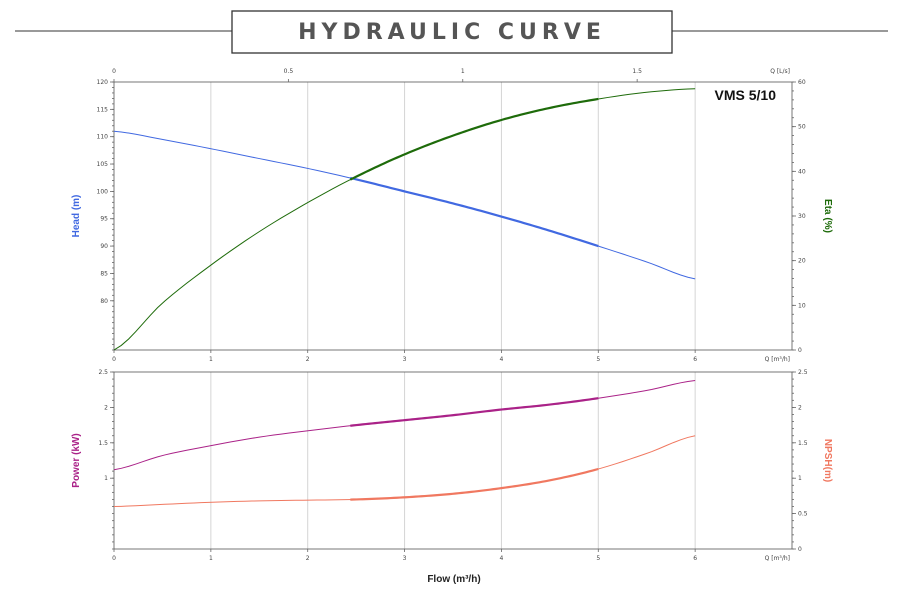  I want to click on series-operating-range-head-m, so click(474, 212).